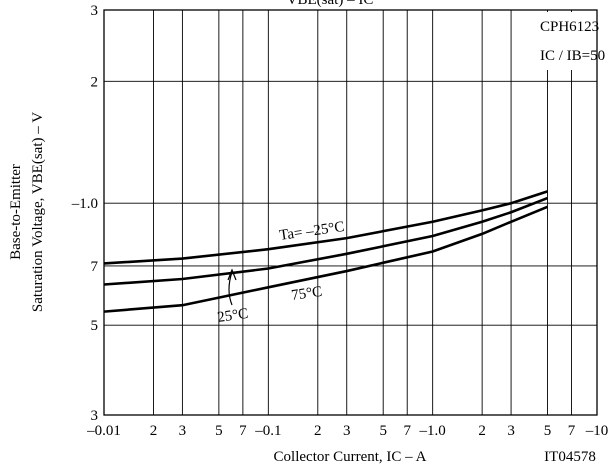 This screenshot has height=468, width=612. What do you see at coordinates (16, 212) in the screenshot?
I see `y-axis-label: Base-to-Emitter` at bounding box center [16, 212].